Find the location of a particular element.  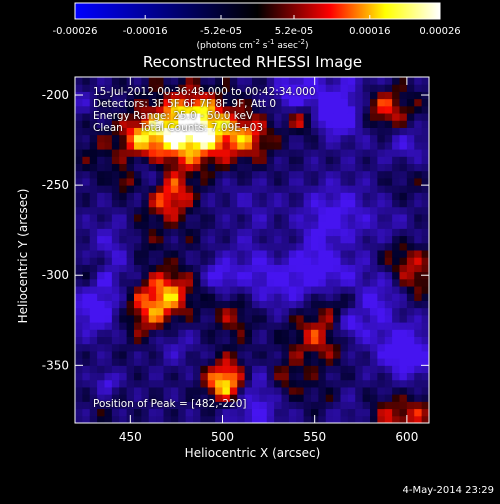

colorbar-tick-label: -5.2e-05 is located at coordinates (221, 31).